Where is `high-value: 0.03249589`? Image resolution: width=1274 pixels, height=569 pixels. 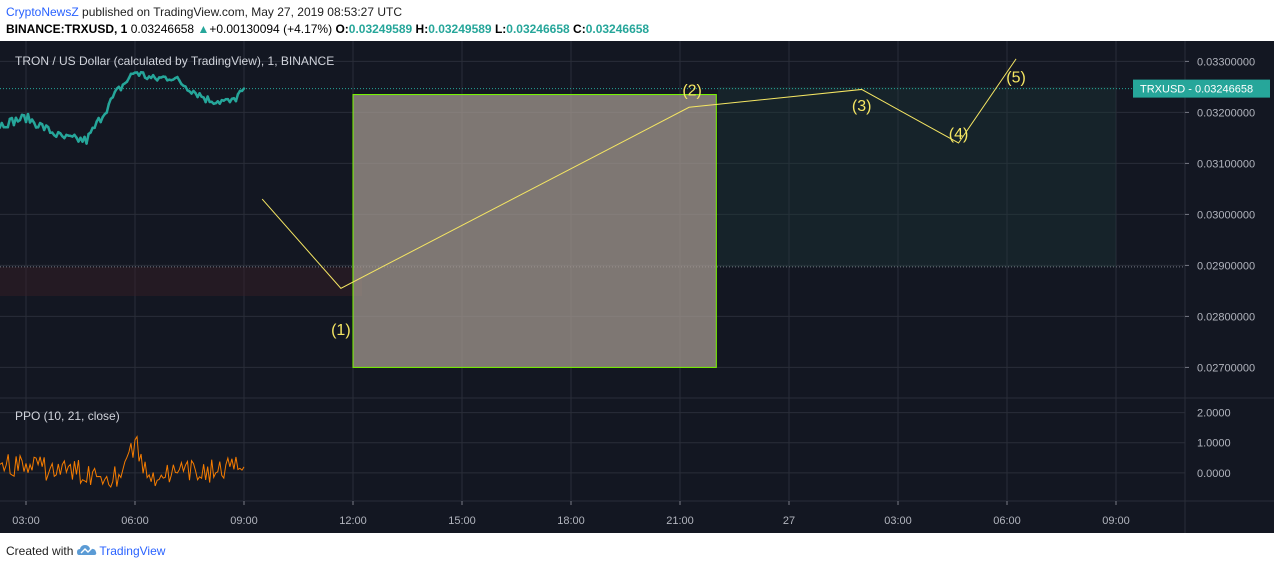
high-value: 0.03249589 is located at coordinates (460, 29).